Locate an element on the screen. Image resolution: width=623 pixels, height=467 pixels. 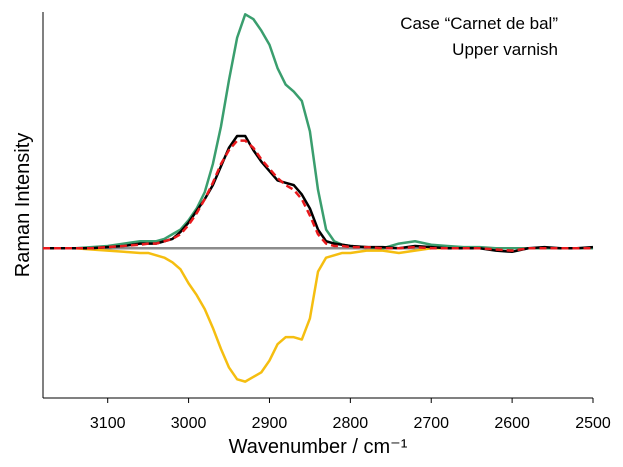
annotation: Case “Carnet de bal” is located at coordinates (479, 23).